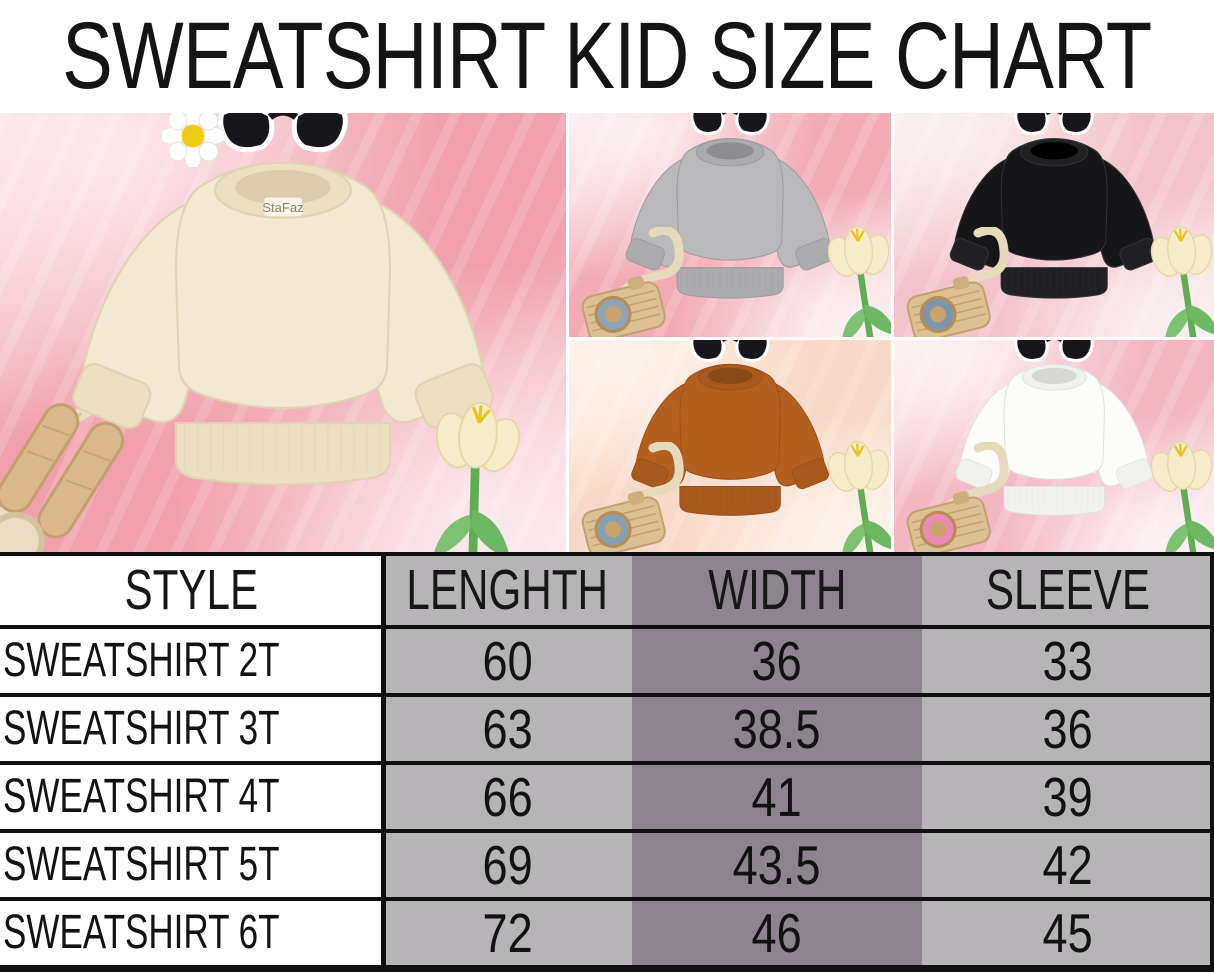 The height and width of the screenshot is (972, 1214). I want to click on header-length: LENGHTH, so click(507, 590).